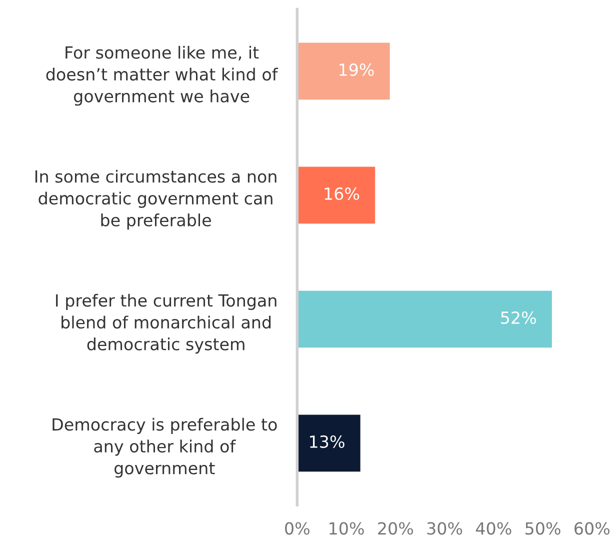 This screenshot has width=614, height=542. Describe the element at coordinates (592, 528) in the screenshot. I see `x-tick-label: 60%` at that location.